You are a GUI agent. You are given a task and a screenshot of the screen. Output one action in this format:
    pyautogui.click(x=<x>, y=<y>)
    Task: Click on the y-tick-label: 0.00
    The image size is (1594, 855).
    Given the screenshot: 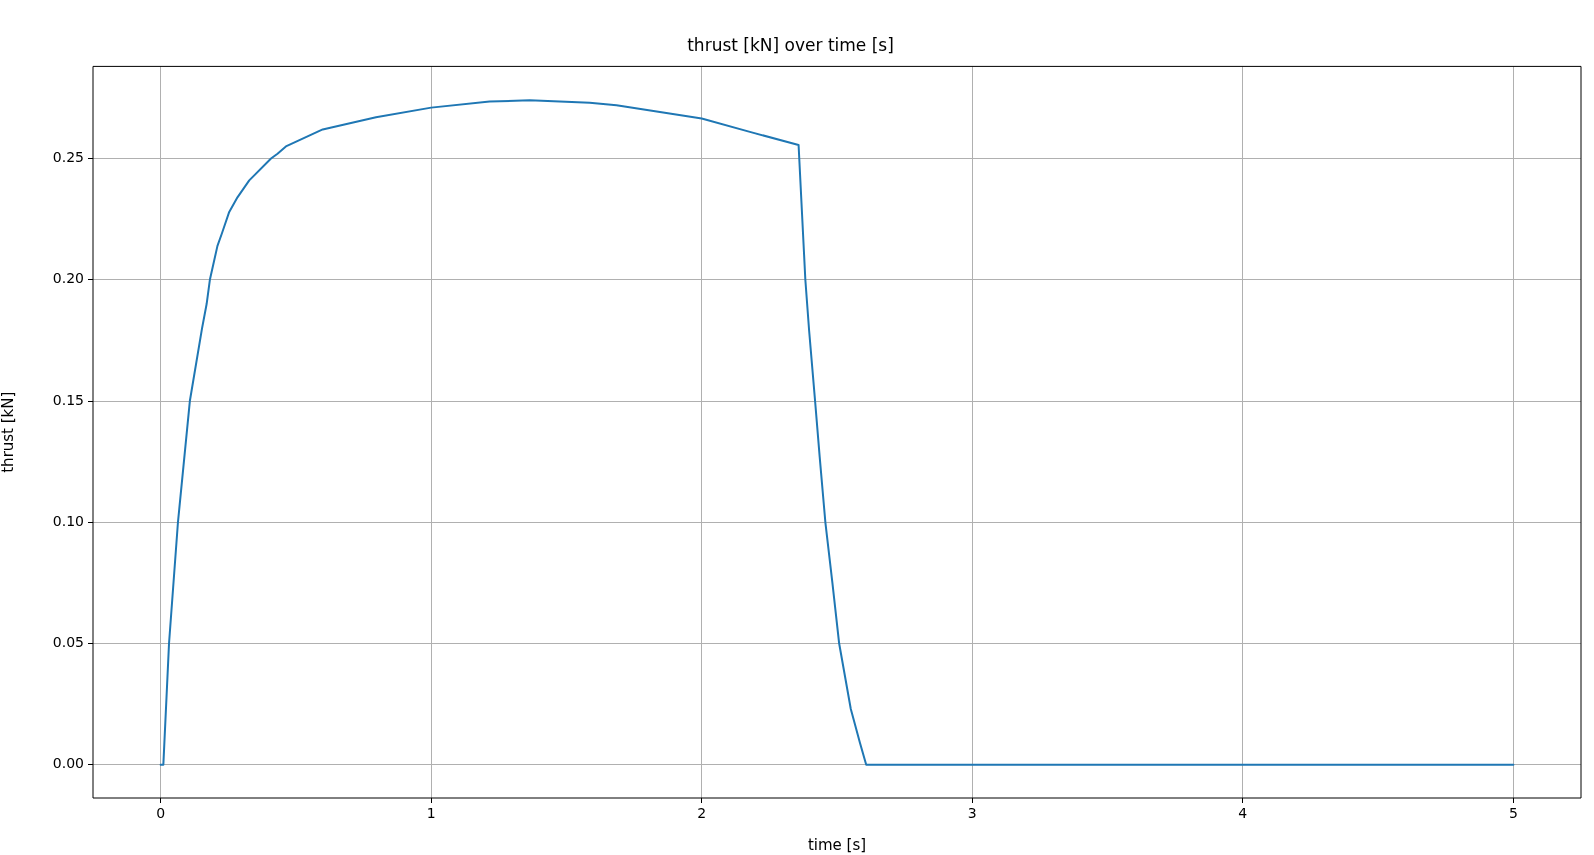 What is the action you would take?
    pyautogui.click(x=68, y=763)
    